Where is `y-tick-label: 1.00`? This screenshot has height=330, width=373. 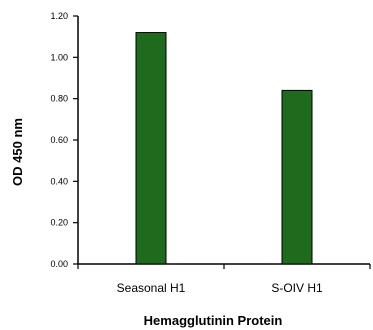 y-tick-label: 1.00 is located at coordinates (59, 57).